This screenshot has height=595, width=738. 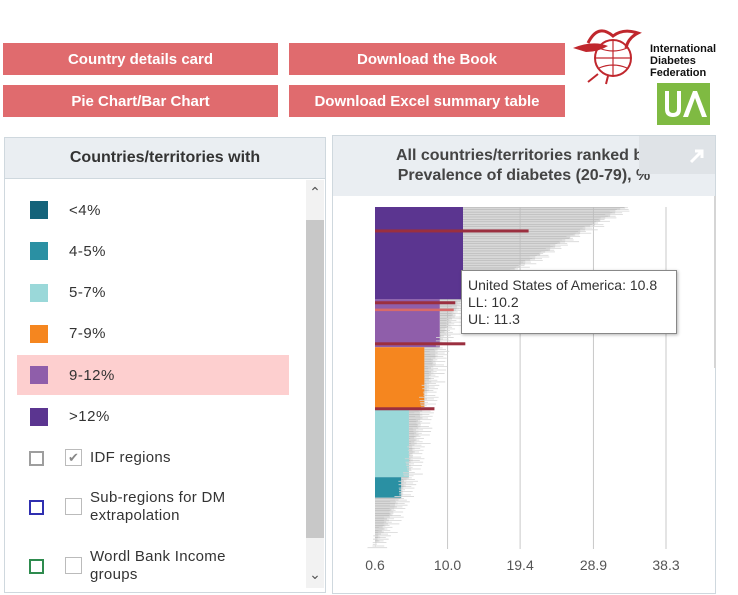 I want to click on legend-item-1: 4-5%, so click(x=153, y=251).